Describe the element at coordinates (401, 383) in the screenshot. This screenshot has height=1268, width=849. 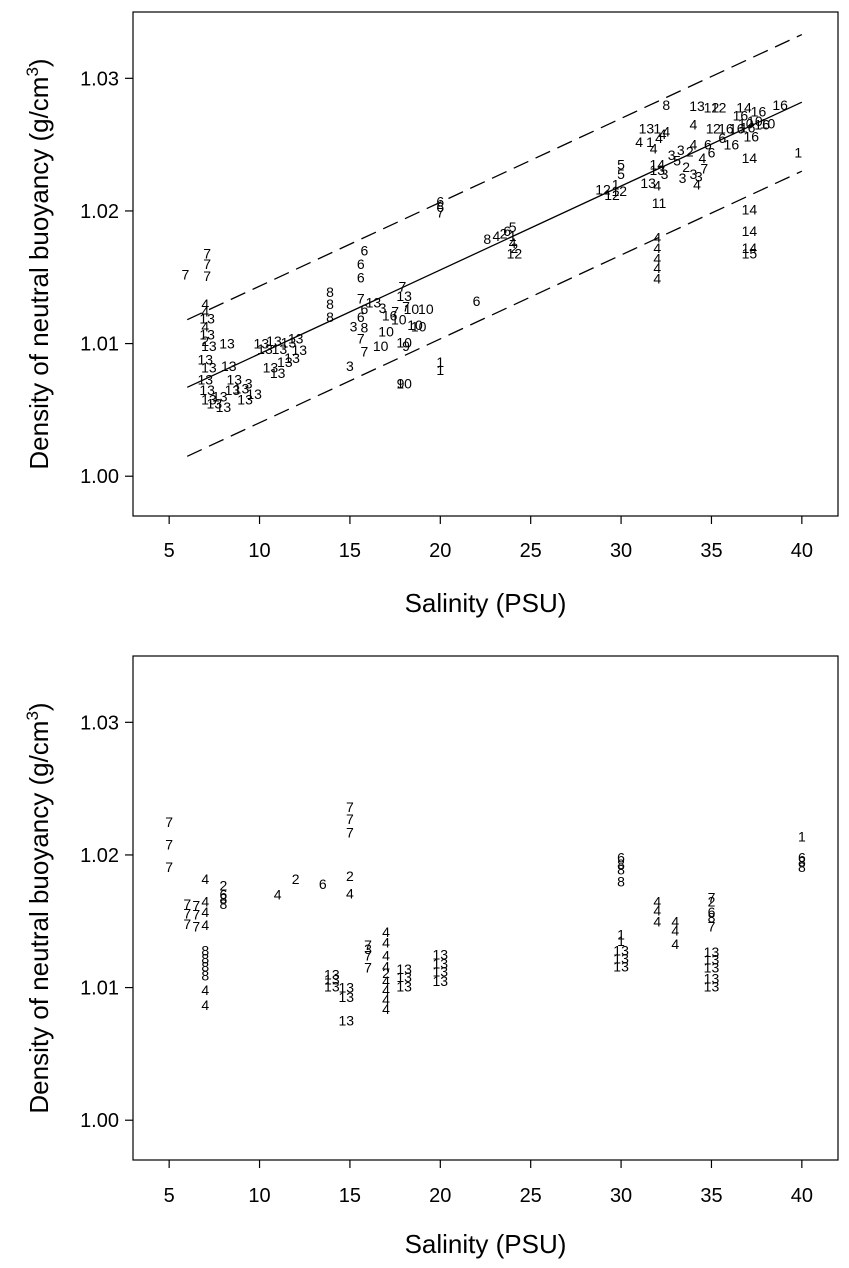
I see `data-point: 9` at that location.